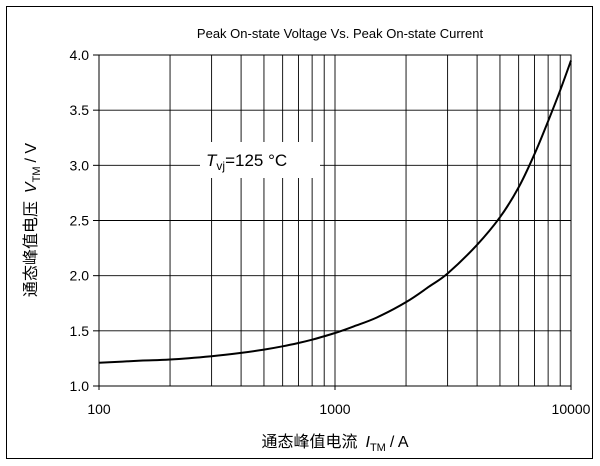 This screenshot has height=466, width=600. What do you see at coordinates (80, 276) in the screenshot?
I see `y-tick-label: 2.0` at bounding box center [80, 276].